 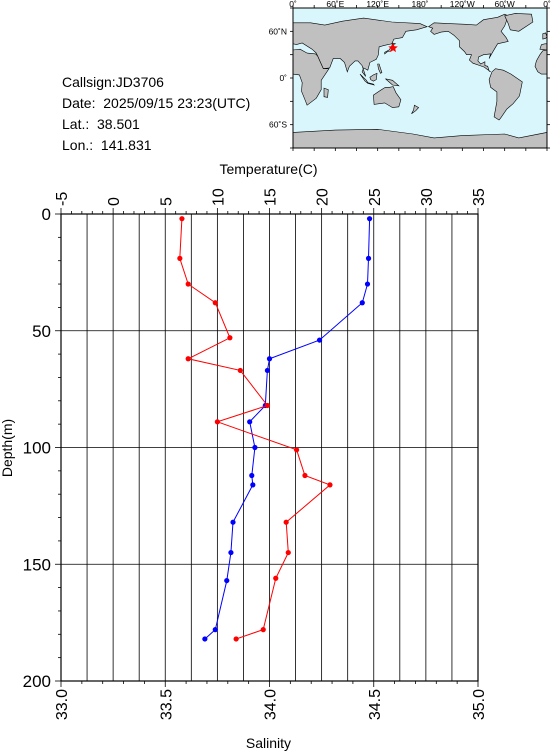 I want to click on temperature-tick-label: 35, so click(x=479, y=197).